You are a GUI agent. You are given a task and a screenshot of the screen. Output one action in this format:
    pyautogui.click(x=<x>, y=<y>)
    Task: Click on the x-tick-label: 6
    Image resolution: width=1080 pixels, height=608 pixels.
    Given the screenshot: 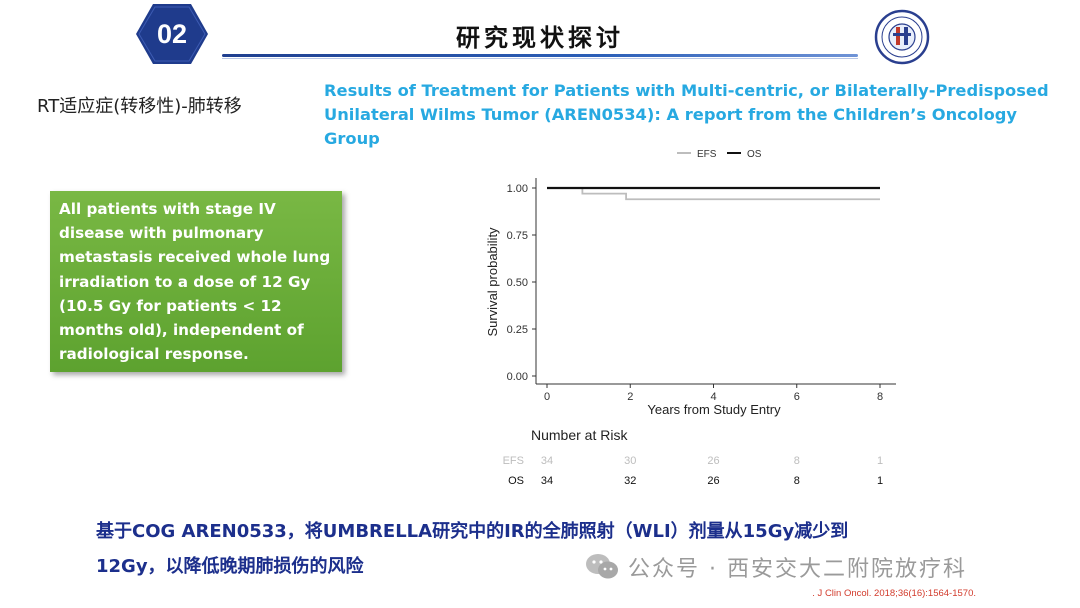 What is the action you would take?
    pyautogui.click(x=797, y=397)
    